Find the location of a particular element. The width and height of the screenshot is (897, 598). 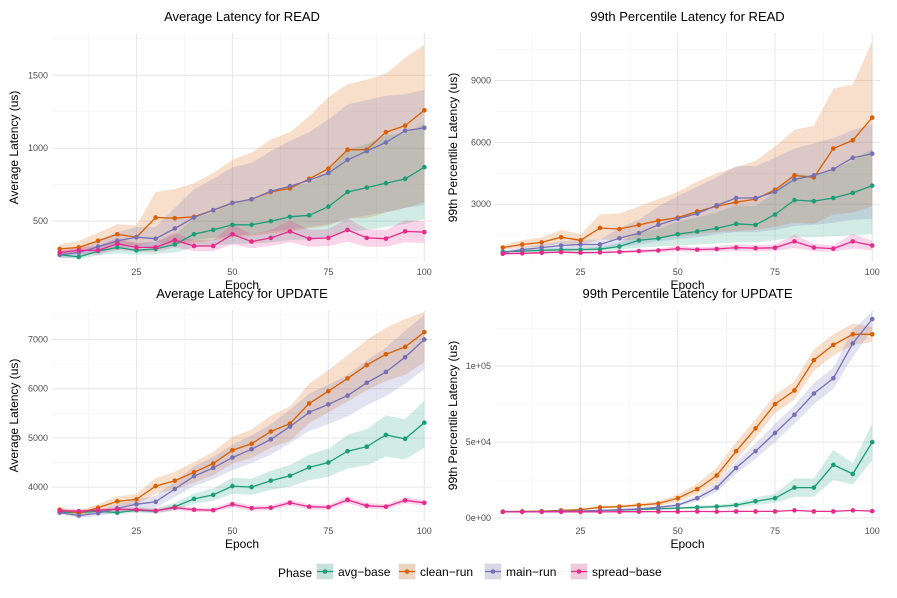

series-line-clean−run is located at coordinates (687, 423).